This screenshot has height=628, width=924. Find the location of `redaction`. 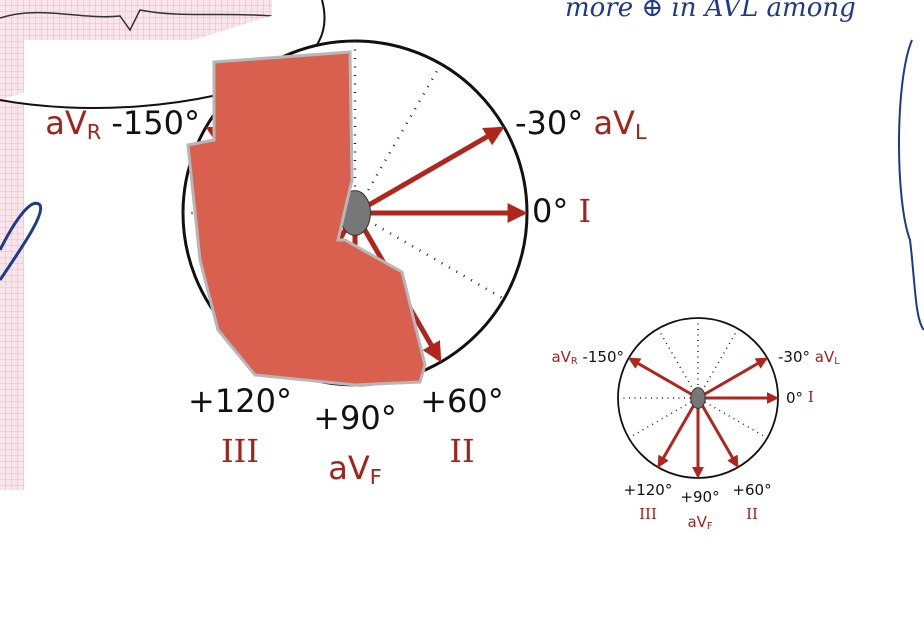

redaction is located at coordinates (306, 218).